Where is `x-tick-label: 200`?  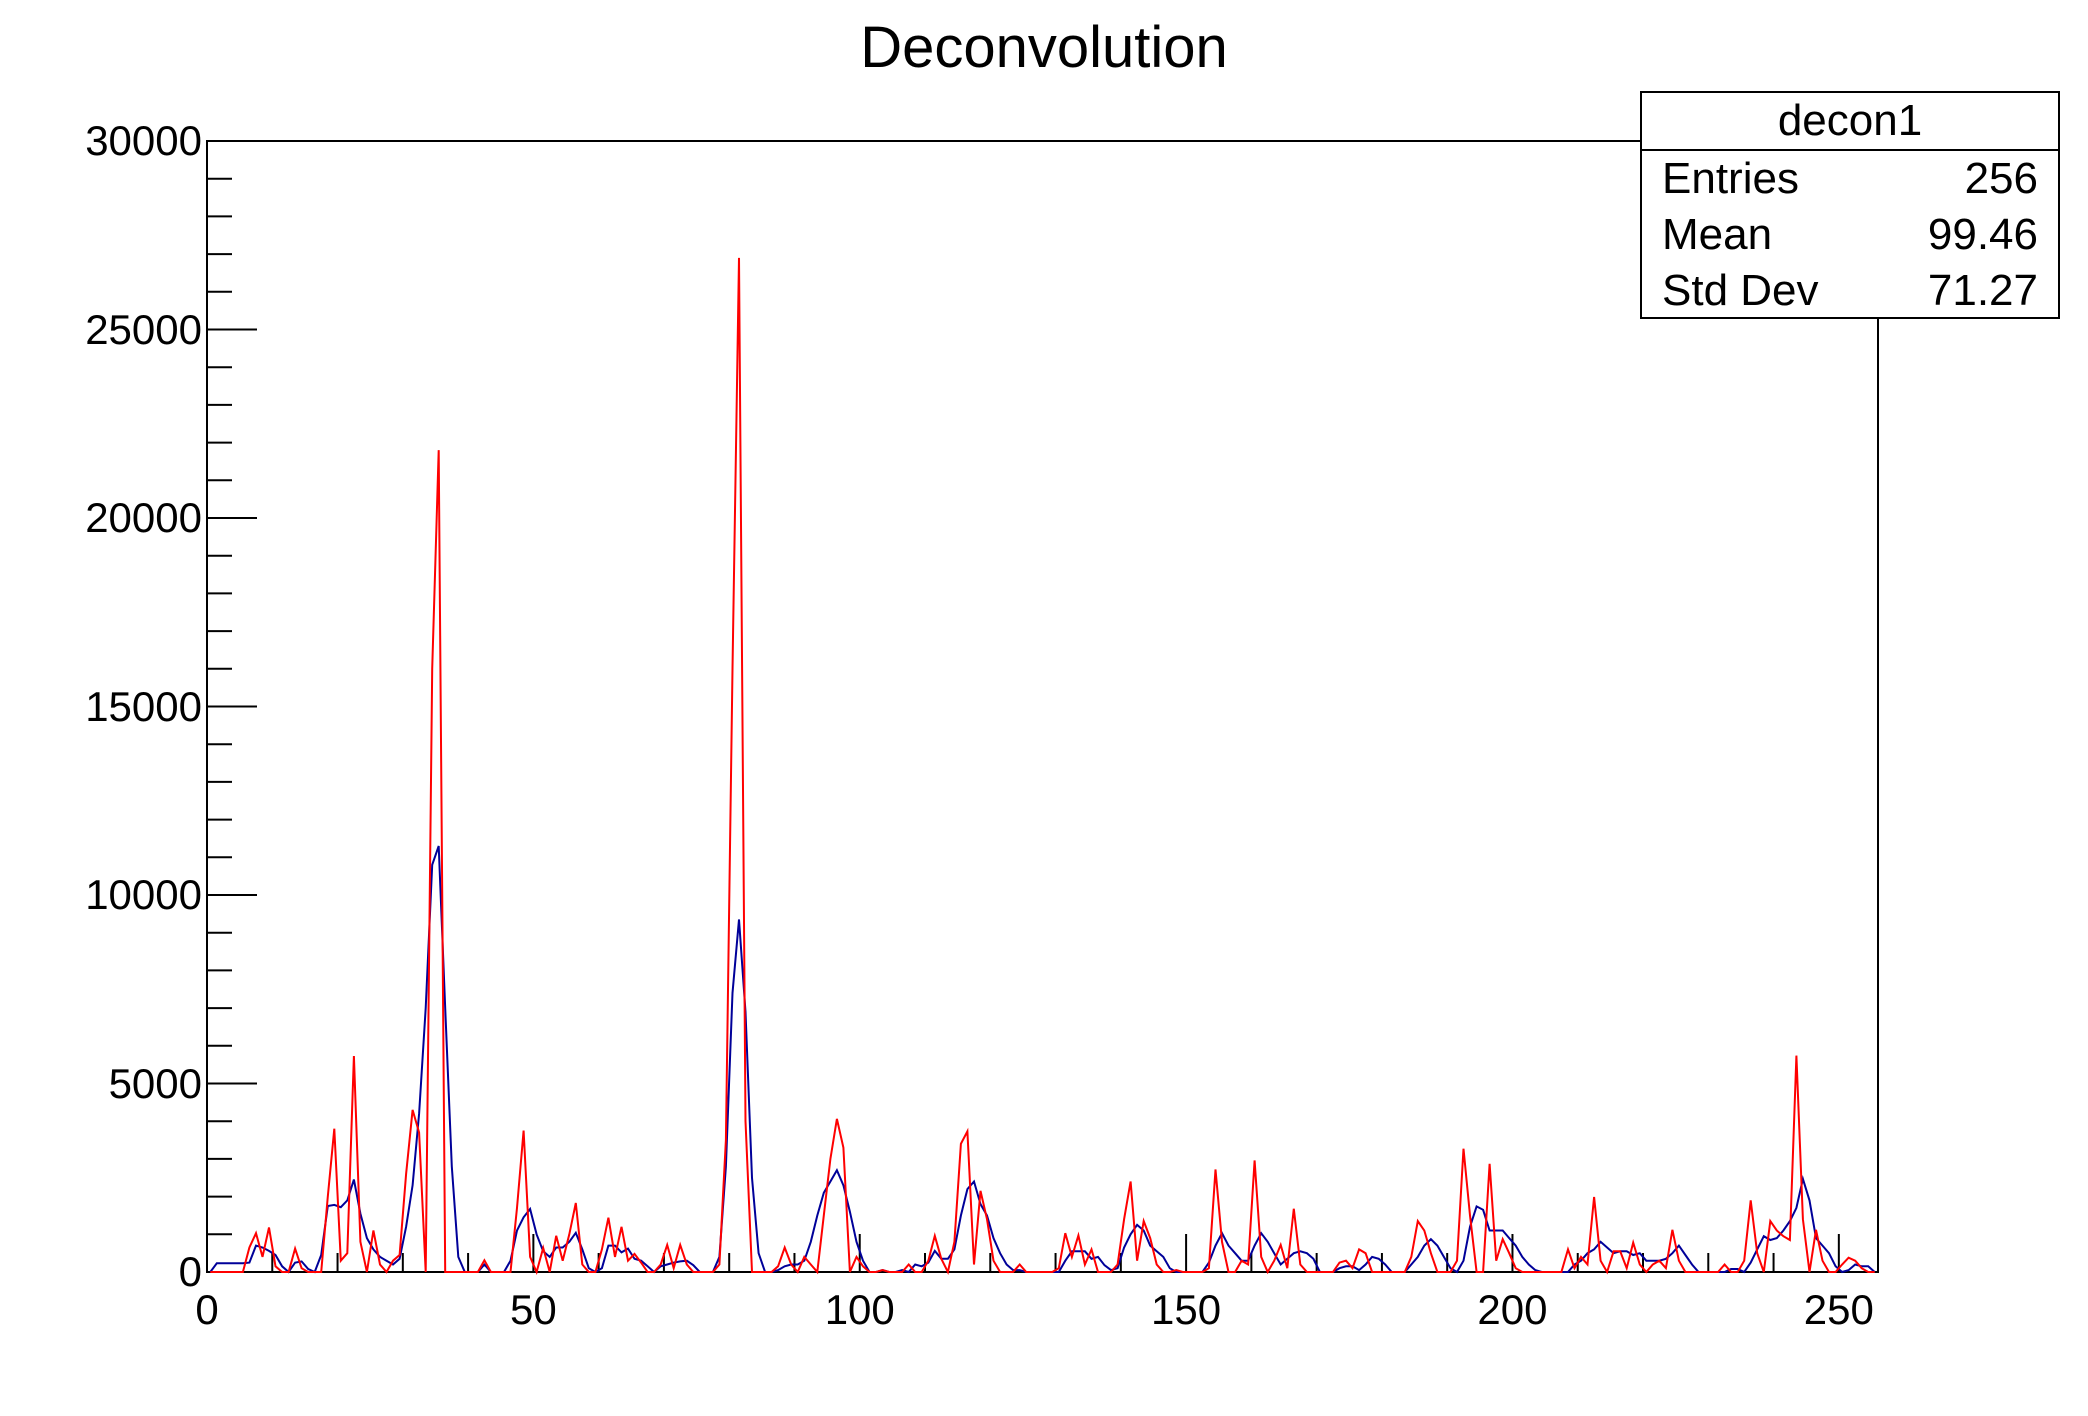 x-tick-label: 200 is located at coordinates (1512, 1309).